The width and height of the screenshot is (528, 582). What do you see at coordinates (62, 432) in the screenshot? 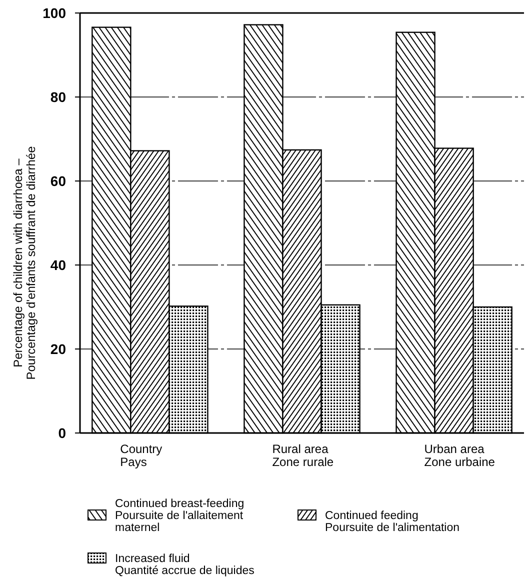
I see `y-tick-label: 0` at bounding box center [62, 432].